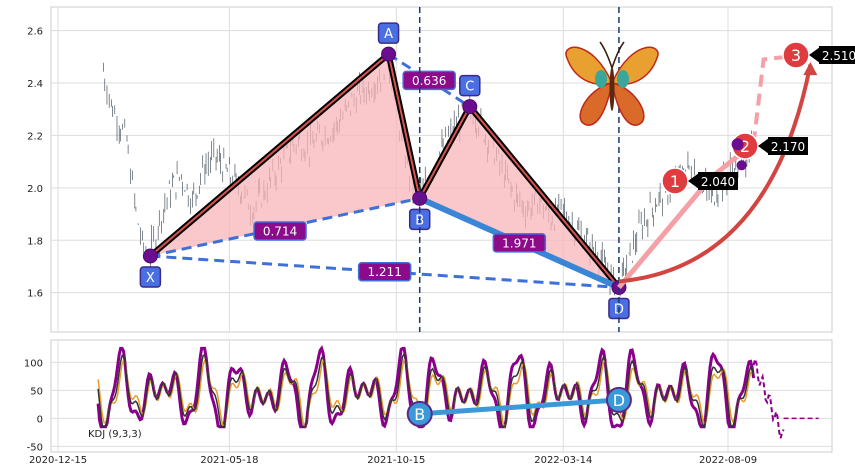 Image resolution: width=855 pixels, height=475 pixels. I want to click on ratio-label-text: 0.714, so click(280, 232).